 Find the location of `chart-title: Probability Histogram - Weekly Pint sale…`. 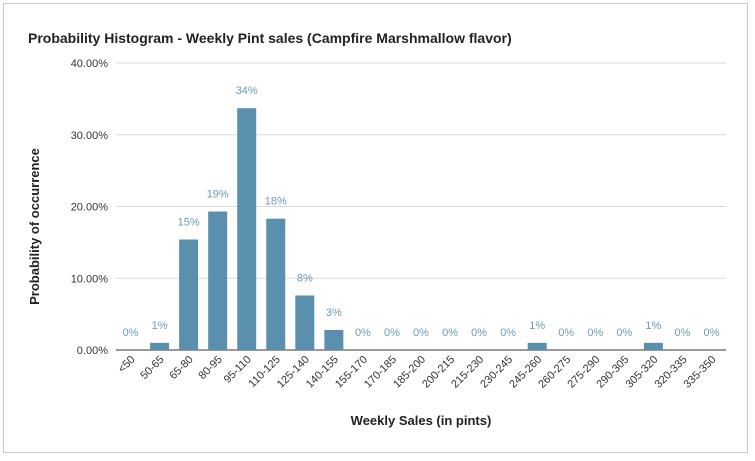

chart-title: Probability Histogram - Weekly Pint sale… is located at coordinates (270, 38).